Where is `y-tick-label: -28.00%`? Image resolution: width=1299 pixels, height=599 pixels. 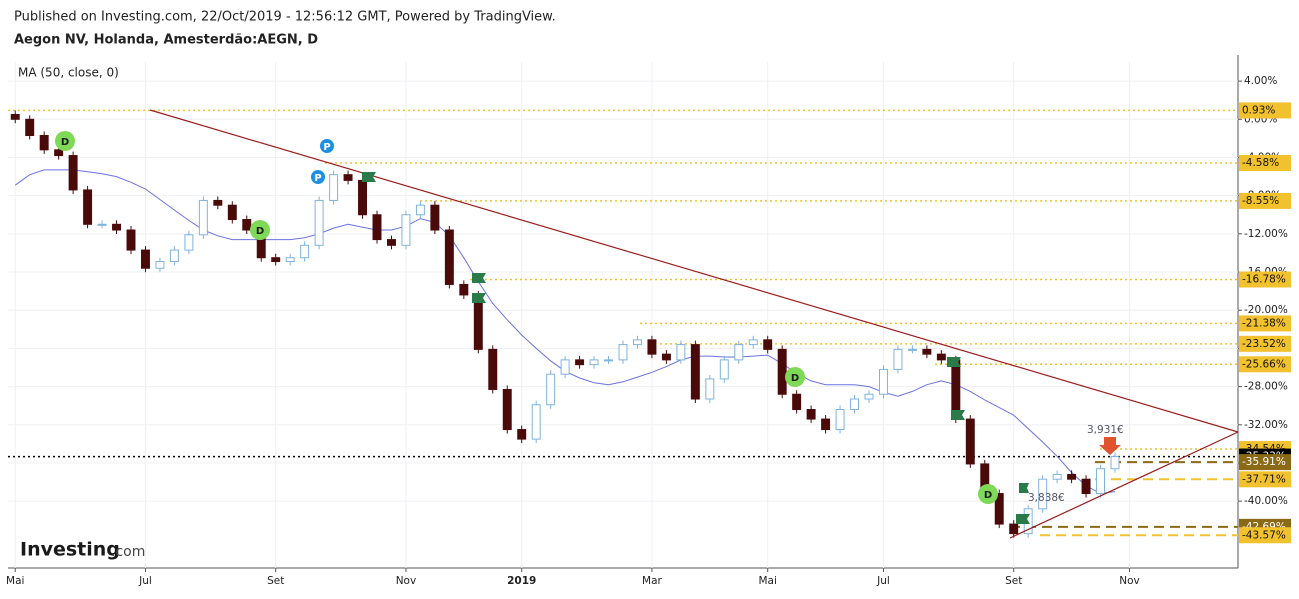 y-tick-label: -28.00% is located at coordinates (1266, 387).